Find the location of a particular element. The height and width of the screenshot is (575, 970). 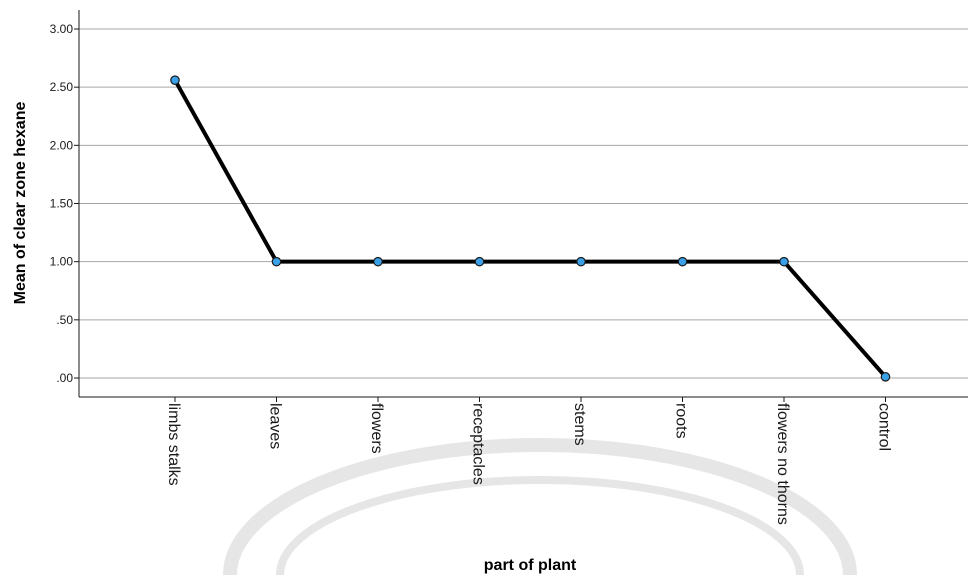

x-tick-label: control is located at coordinates (884, 427).